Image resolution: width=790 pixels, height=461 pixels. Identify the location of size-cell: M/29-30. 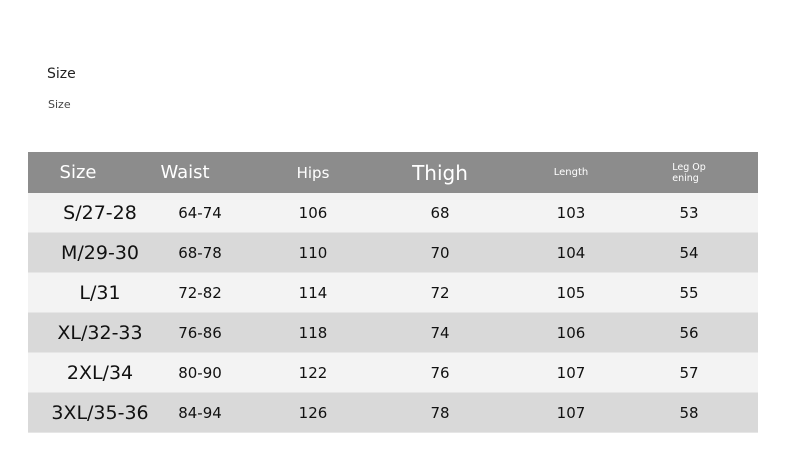
(100, 252).